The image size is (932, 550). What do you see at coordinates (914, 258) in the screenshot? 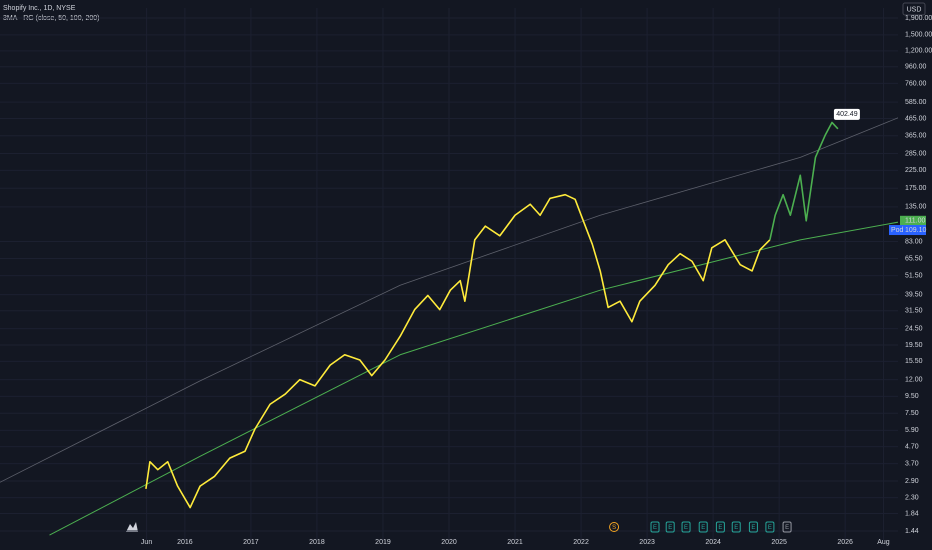
I see `y-tick-label: 65.50` at bounding box center [914, 258].